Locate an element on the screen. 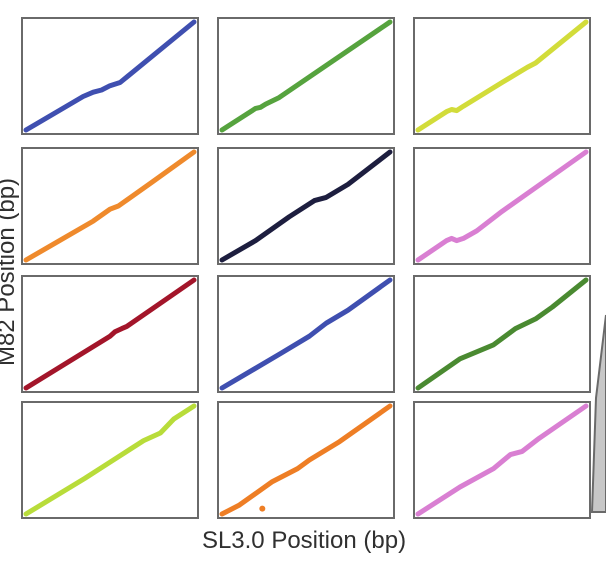  panel-r1-c1 is located at coordinates (110, 76).